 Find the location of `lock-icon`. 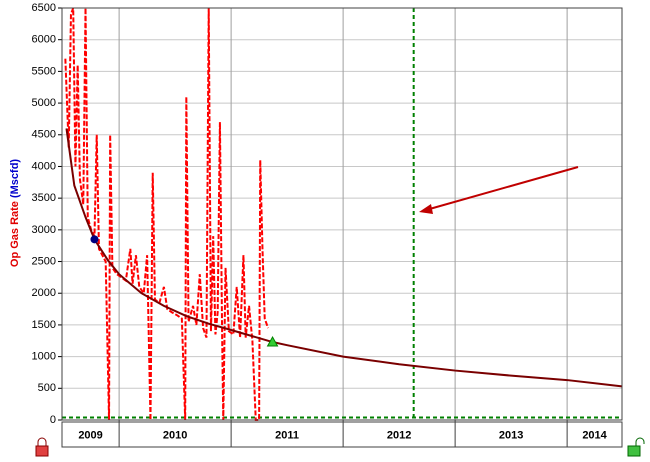

lock-icon is located at coordinates (42, 447).